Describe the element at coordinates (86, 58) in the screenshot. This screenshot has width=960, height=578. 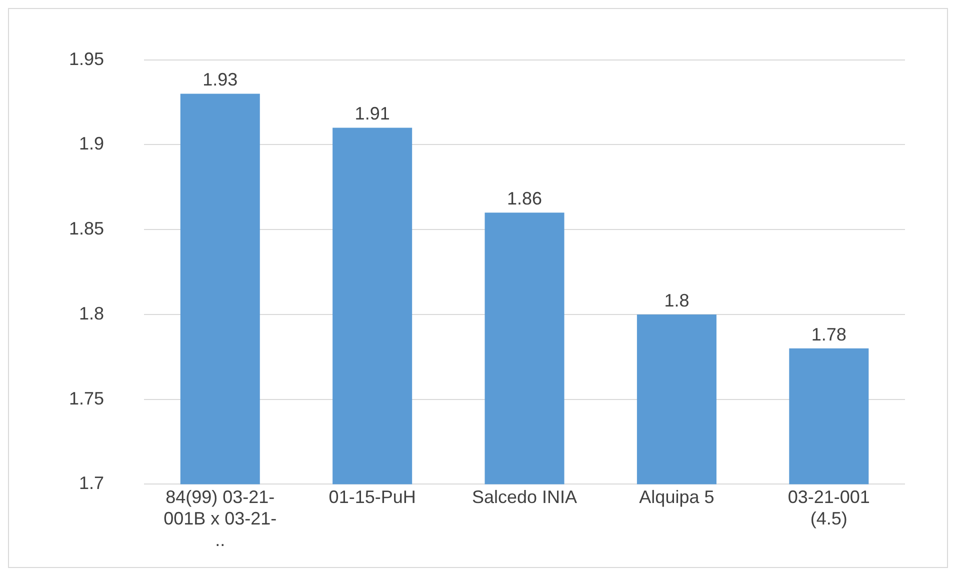
I see `y-tick-label: 1.95` at that location.